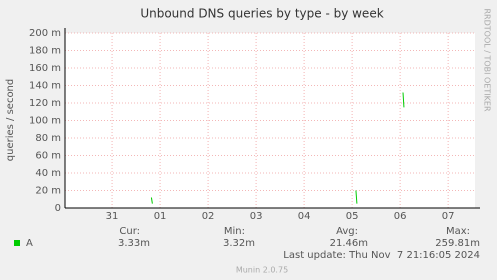 The image size is (497, 280). What do you see at coordinates (17, 243) in the screenshot?
I see `legend-swatch` at bounding box center [17, 243].